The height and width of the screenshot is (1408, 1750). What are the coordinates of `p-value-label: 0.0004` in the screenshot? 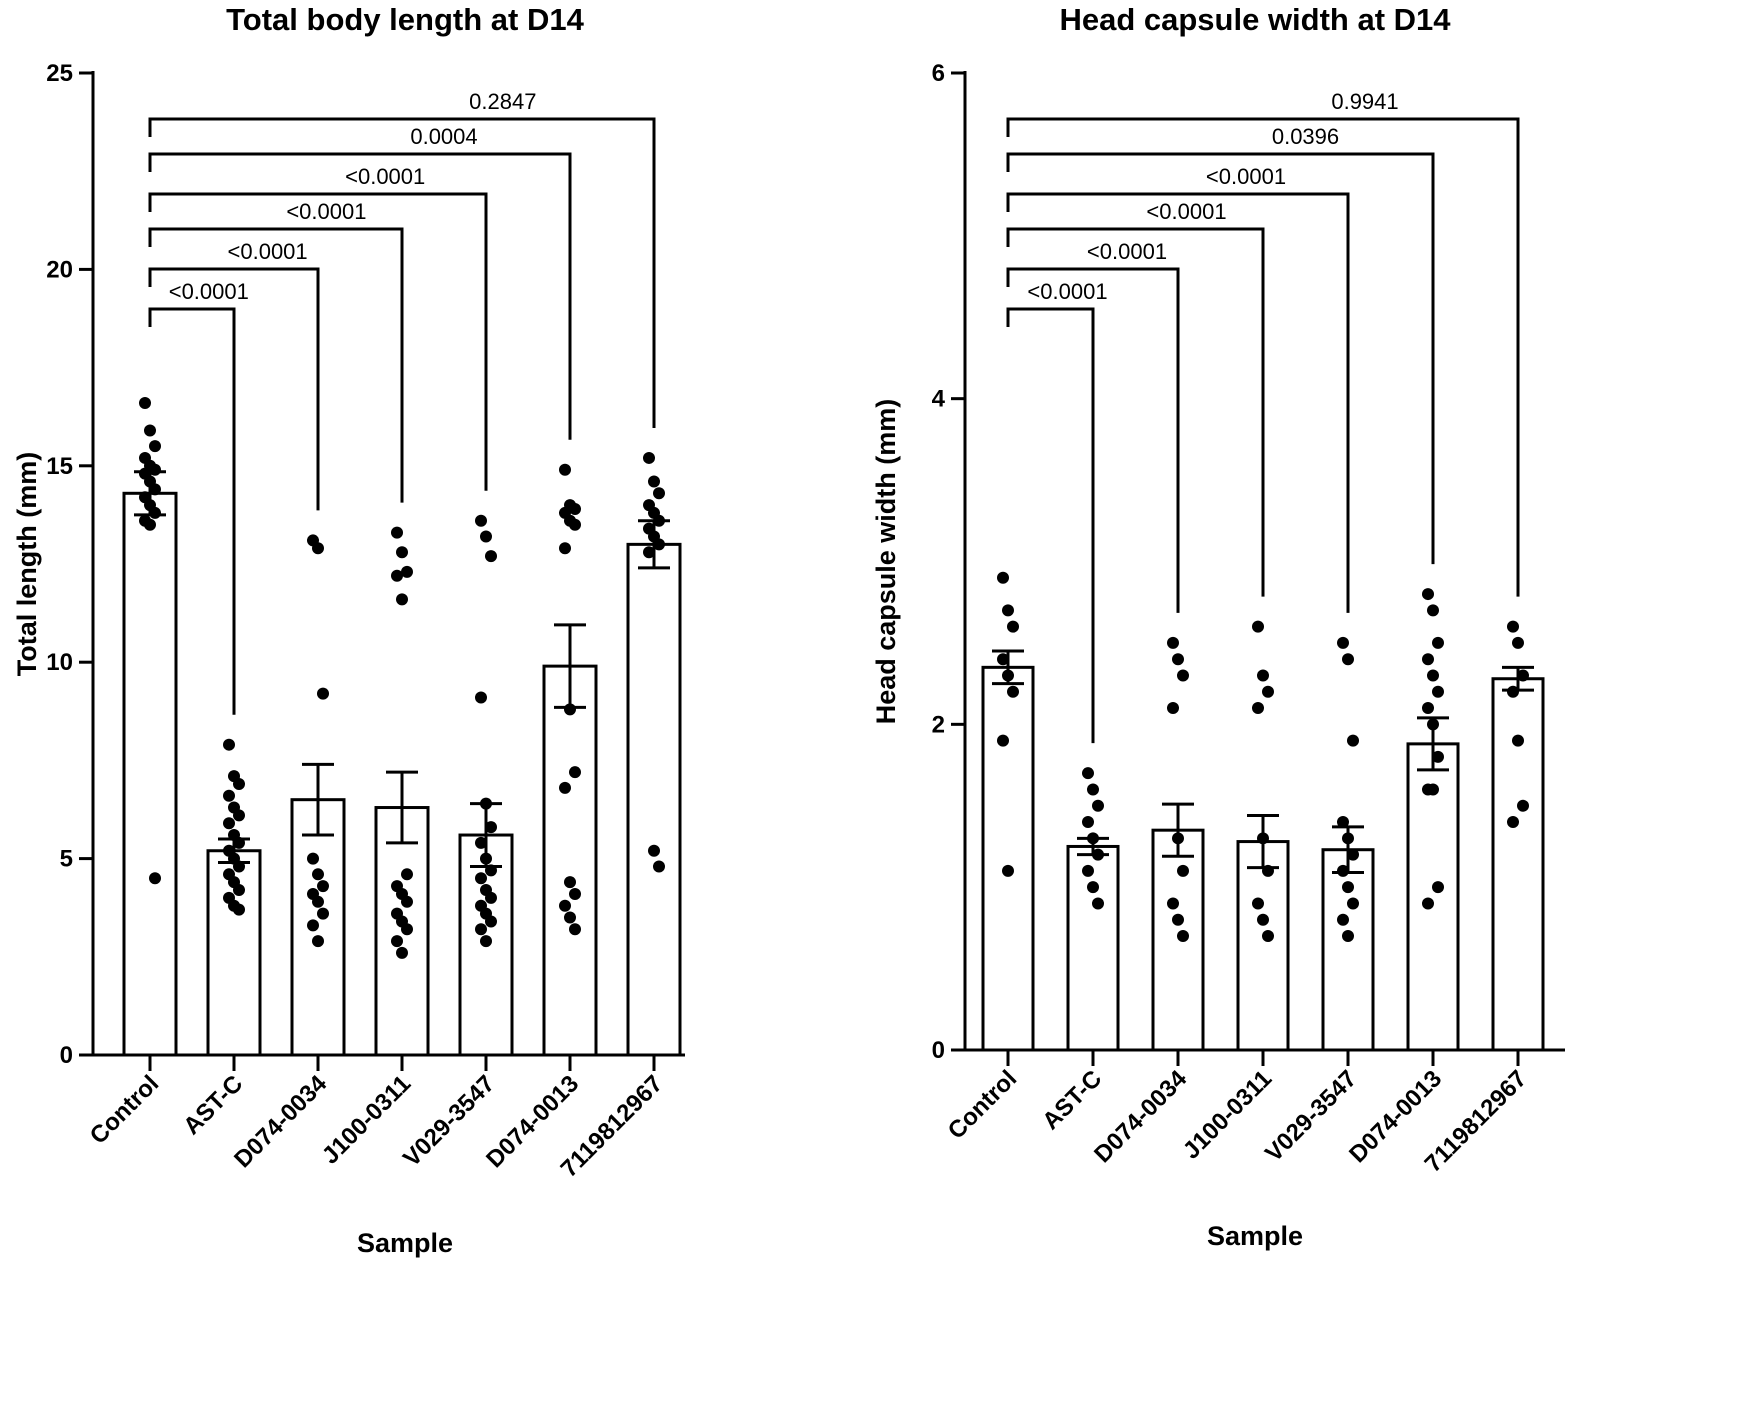 It's located at (443, 136).